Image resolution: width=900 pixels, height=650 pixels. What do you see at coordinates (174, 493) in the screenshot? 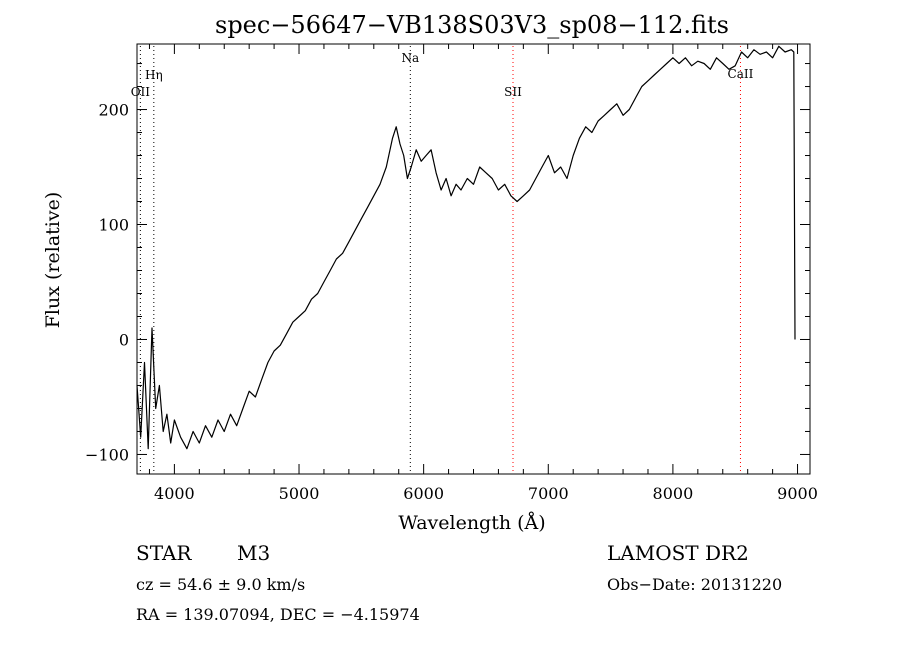
I see `x-tick-label-0: 4000` at bounding box center [174, 493].